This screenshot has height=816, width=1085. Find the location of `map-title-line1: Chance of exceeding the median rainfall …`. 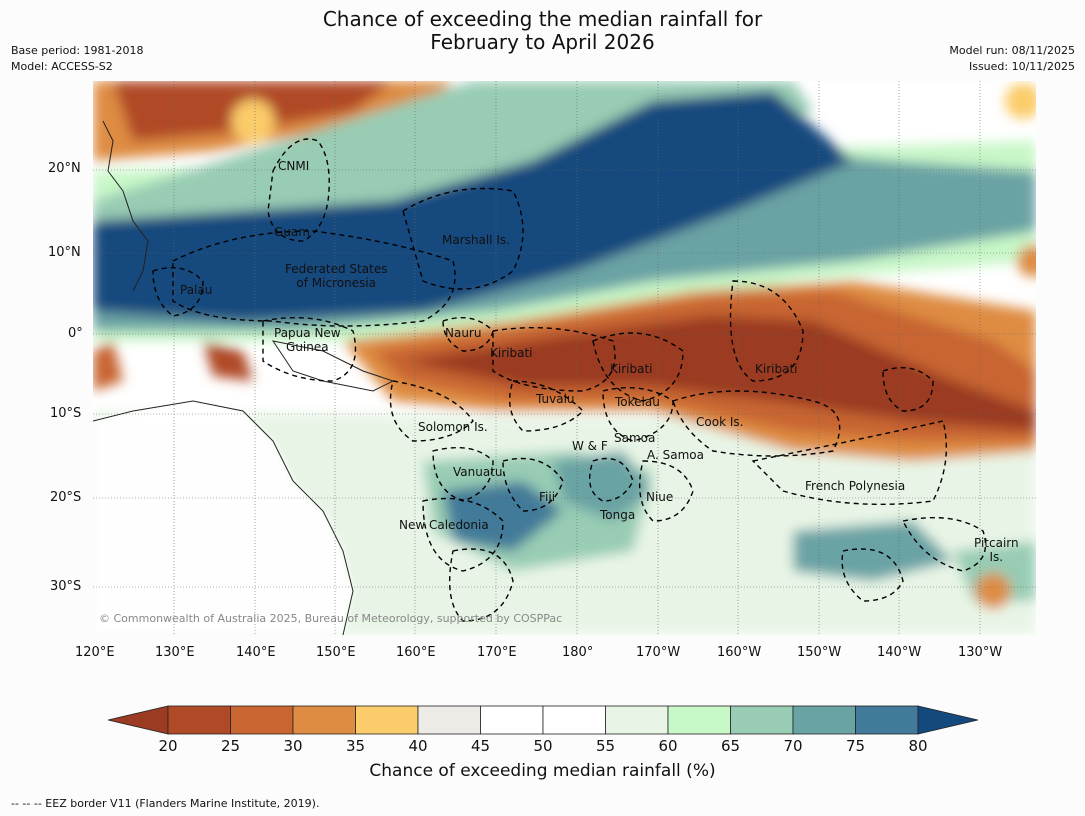

map-title-line1: Chance of exceeding the median rainfall … is located at coordinates (542, 19).